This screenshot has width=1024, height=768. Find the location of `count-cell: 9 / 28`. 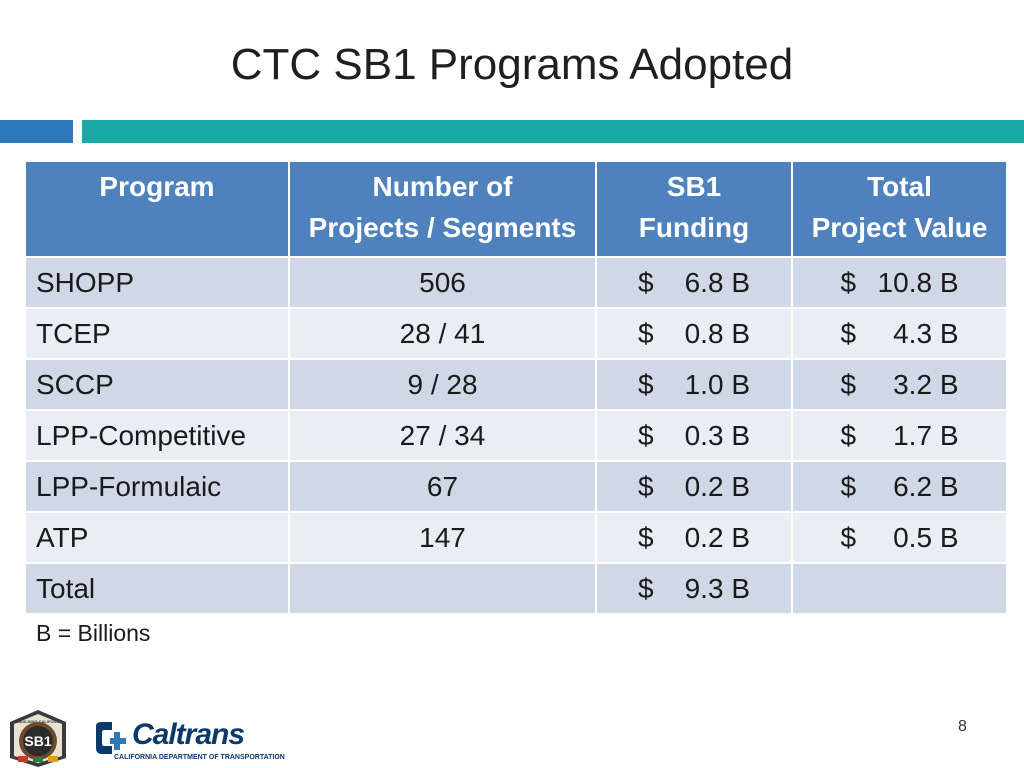

count-cell: 9 / 28 is located at coordinates (443, 385).